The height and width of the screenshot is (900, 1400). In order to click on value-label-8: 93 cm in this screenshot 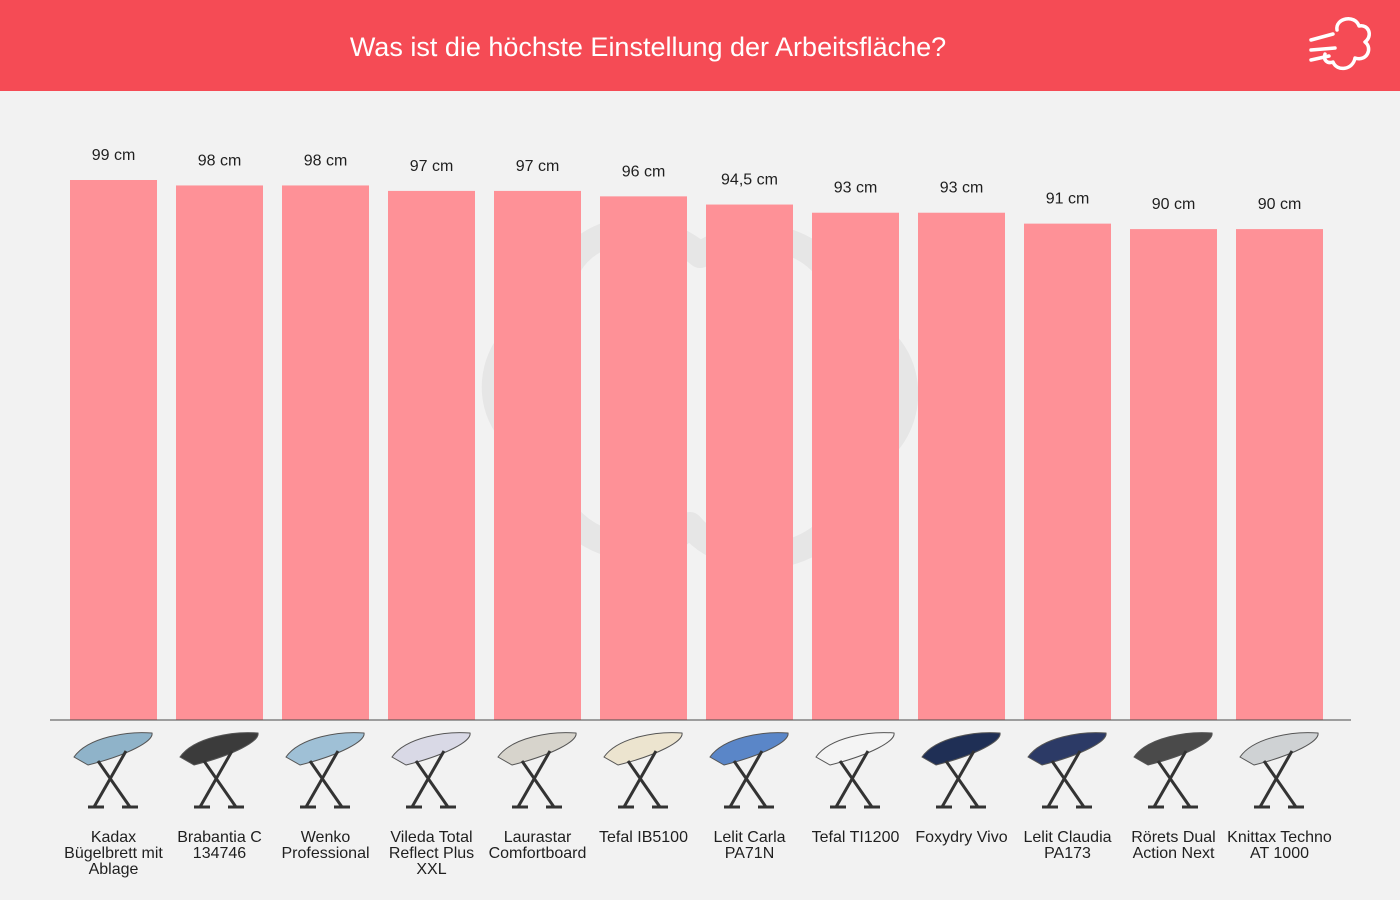, I will do `click(962, 188)`.